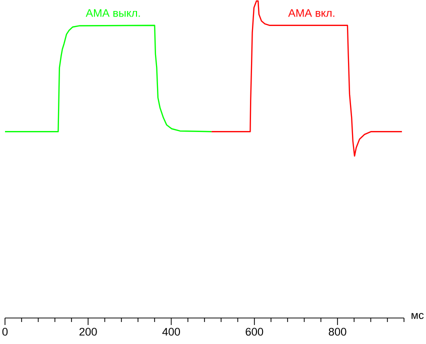  Describe the element at coordinates (113, 13) in the screenshot. I see `series-label: АМА выкл.` at that location.